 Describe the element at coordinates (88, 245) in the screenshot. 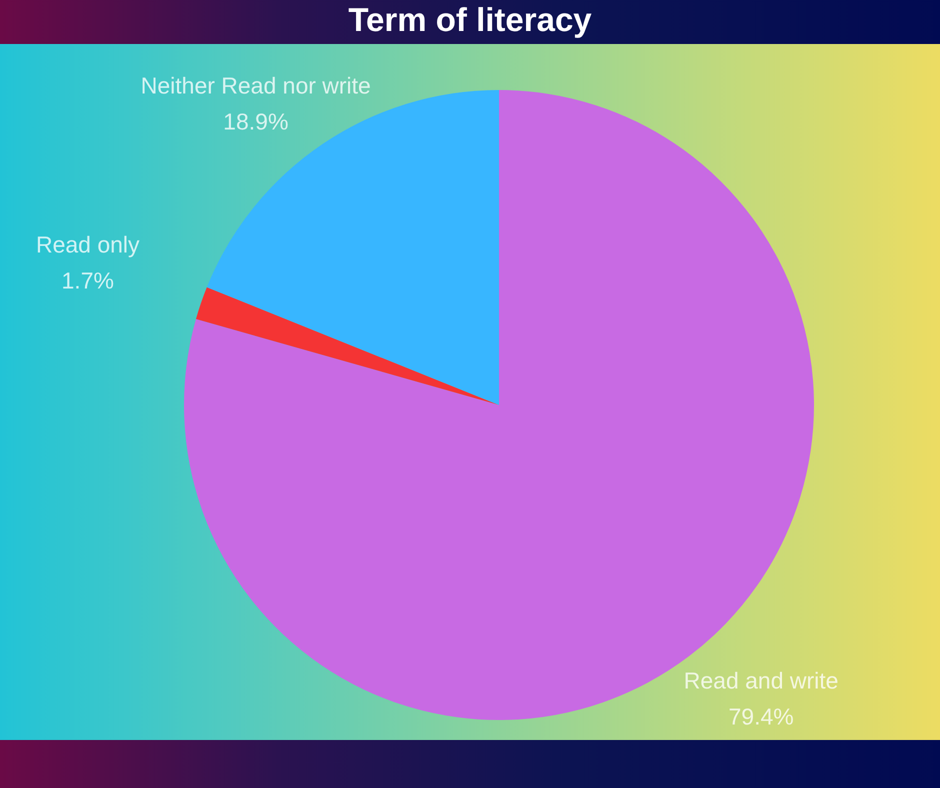

I see `slice-label: Read only` at that location.